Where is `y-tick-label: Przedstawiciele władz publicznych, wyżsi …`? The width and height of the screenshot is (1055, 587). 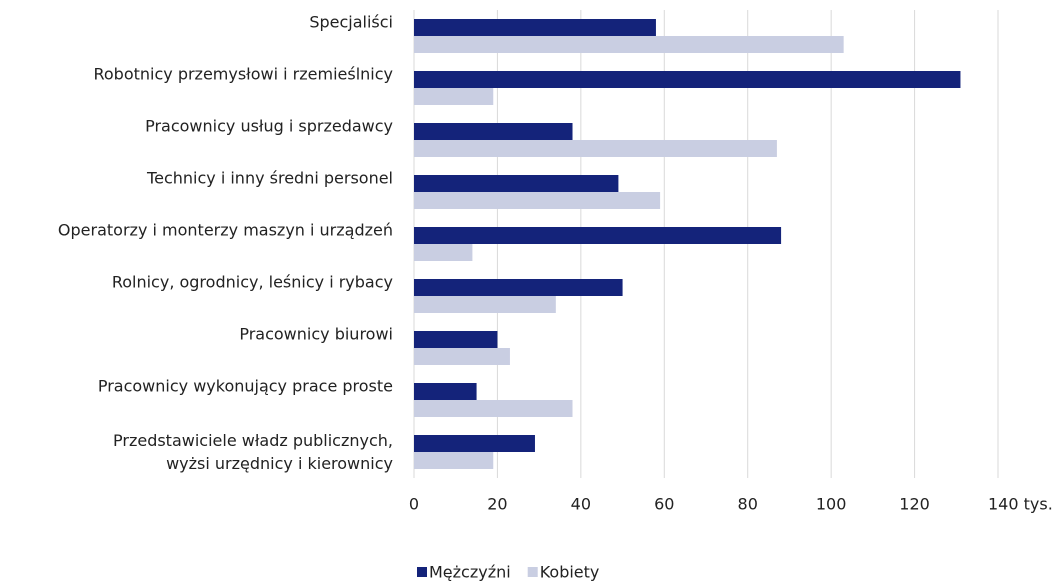 y-tick-label: Przedstawiciele władz publicznych, wyżsi … is located at coordinates (253, 452).